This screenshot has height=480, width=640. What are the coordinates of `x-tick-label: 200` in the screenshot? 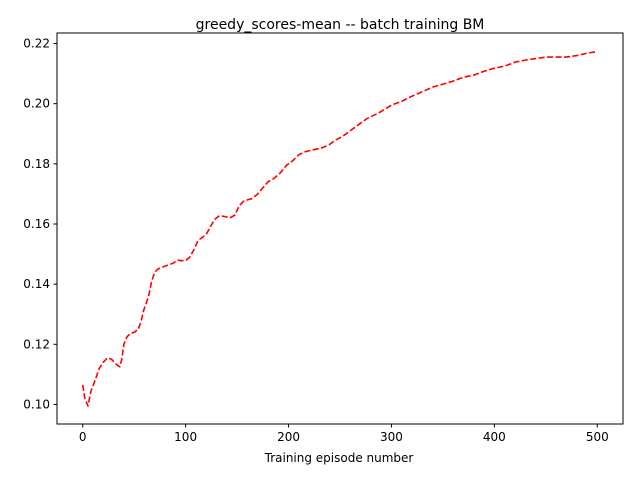 It's located at (288, 437).